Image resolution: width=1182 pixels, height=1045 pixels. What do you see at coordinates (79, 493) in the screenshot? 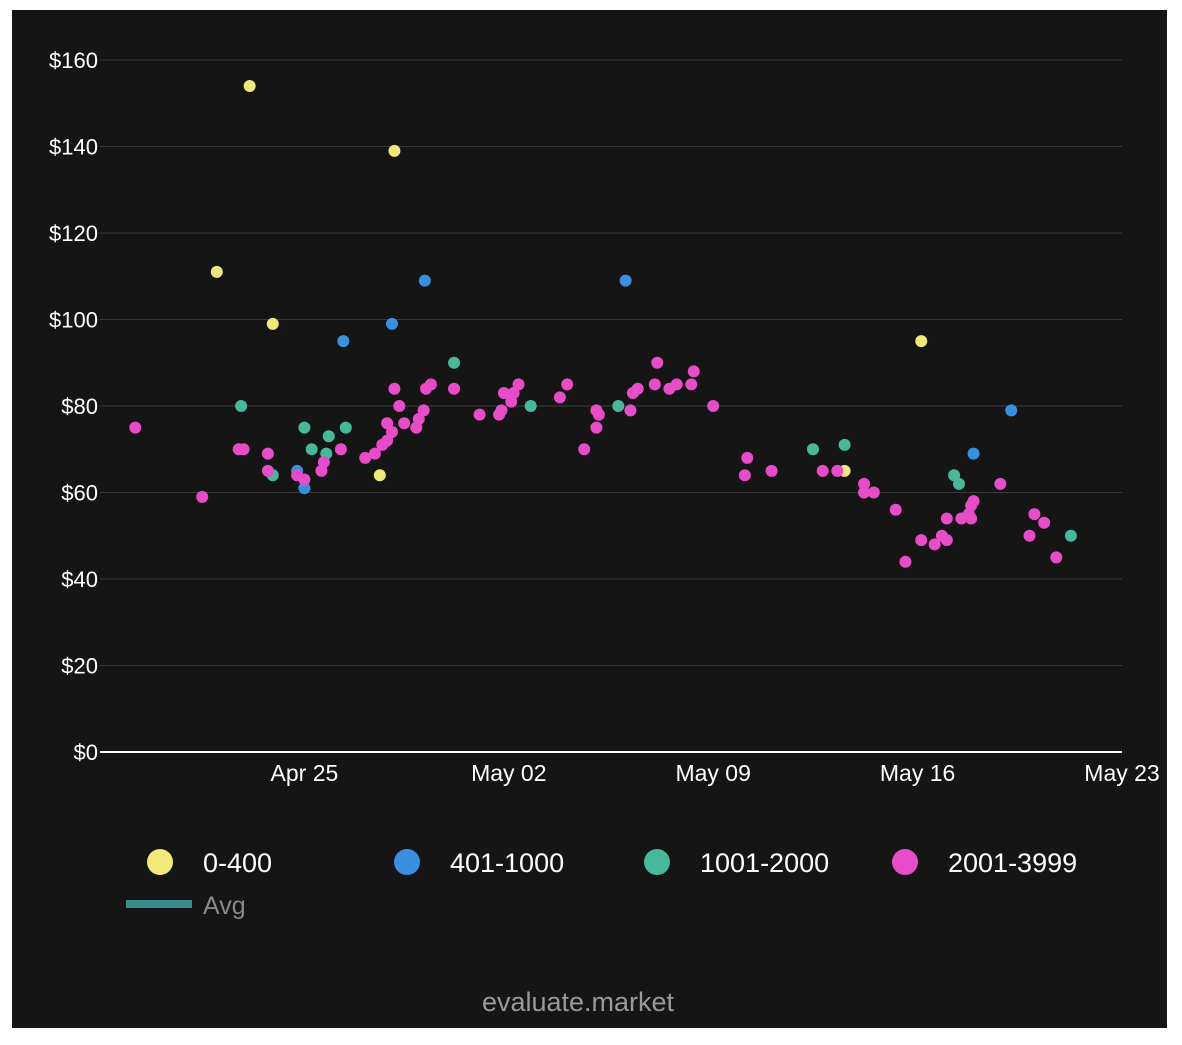
I see `y-tick-label: $60` at bounding box center [79, 493].